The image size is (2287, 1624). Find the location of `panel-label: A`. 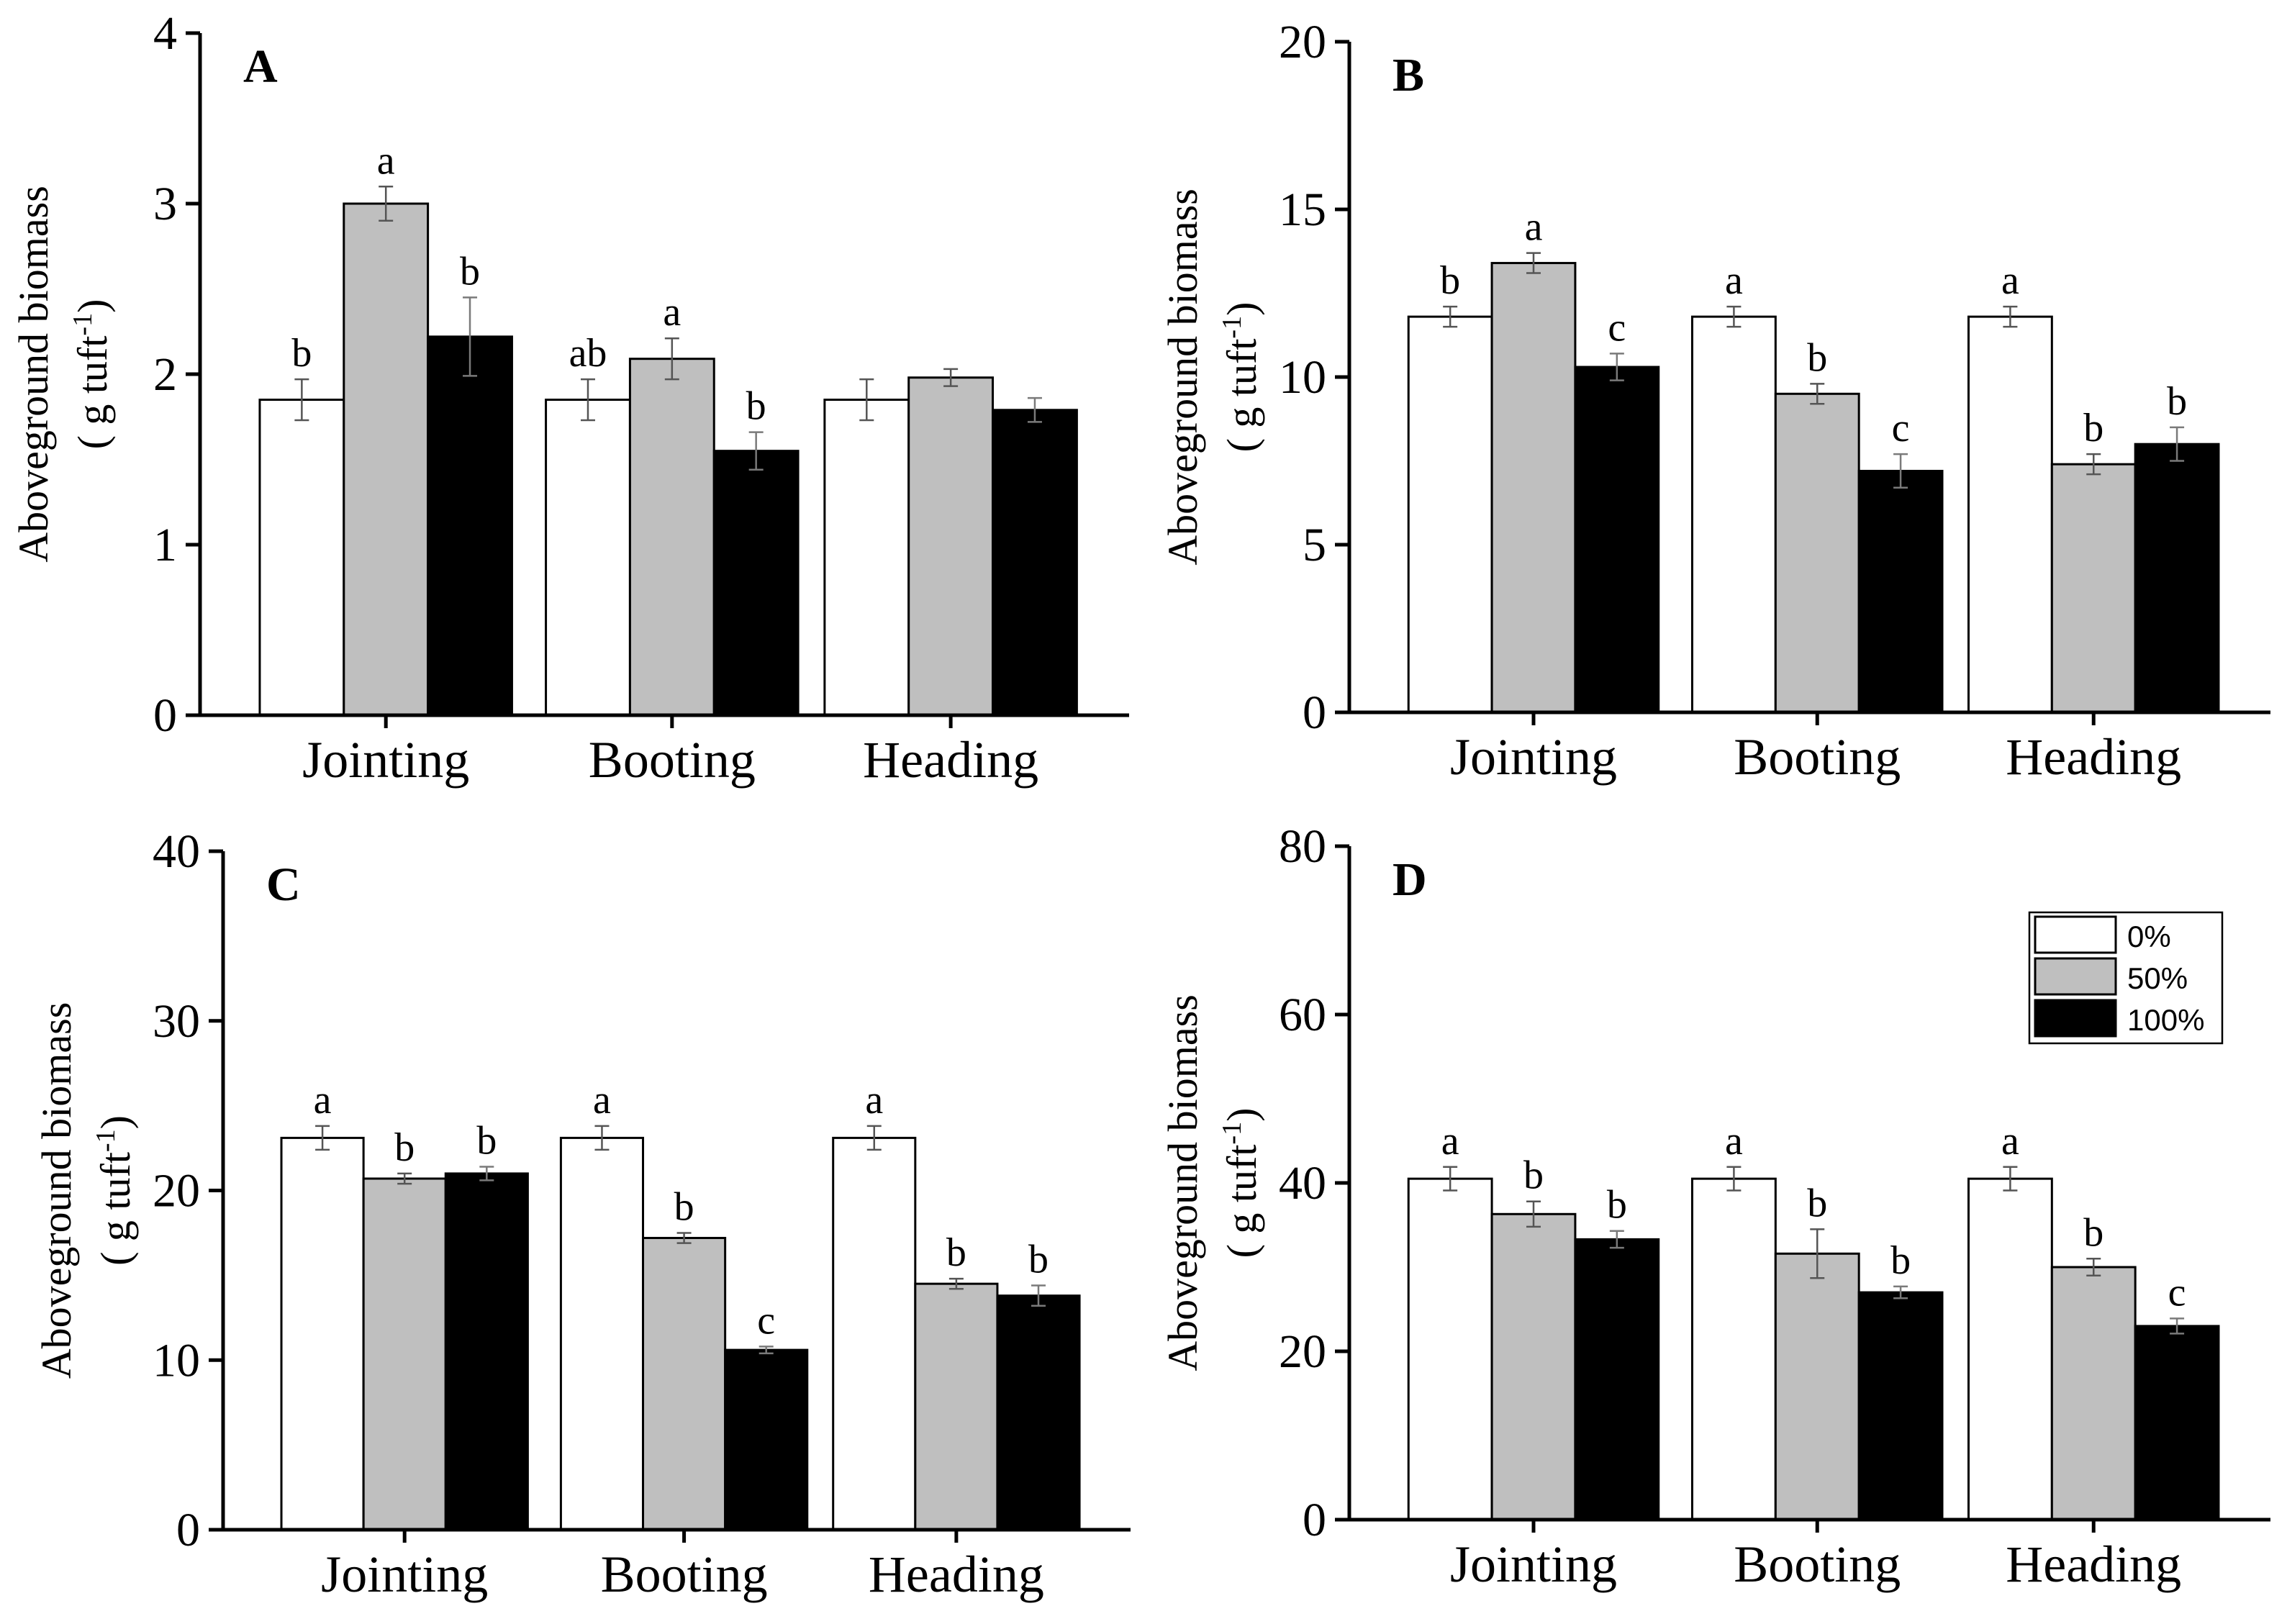

panel-label: A is located at coordinates (260, 66).